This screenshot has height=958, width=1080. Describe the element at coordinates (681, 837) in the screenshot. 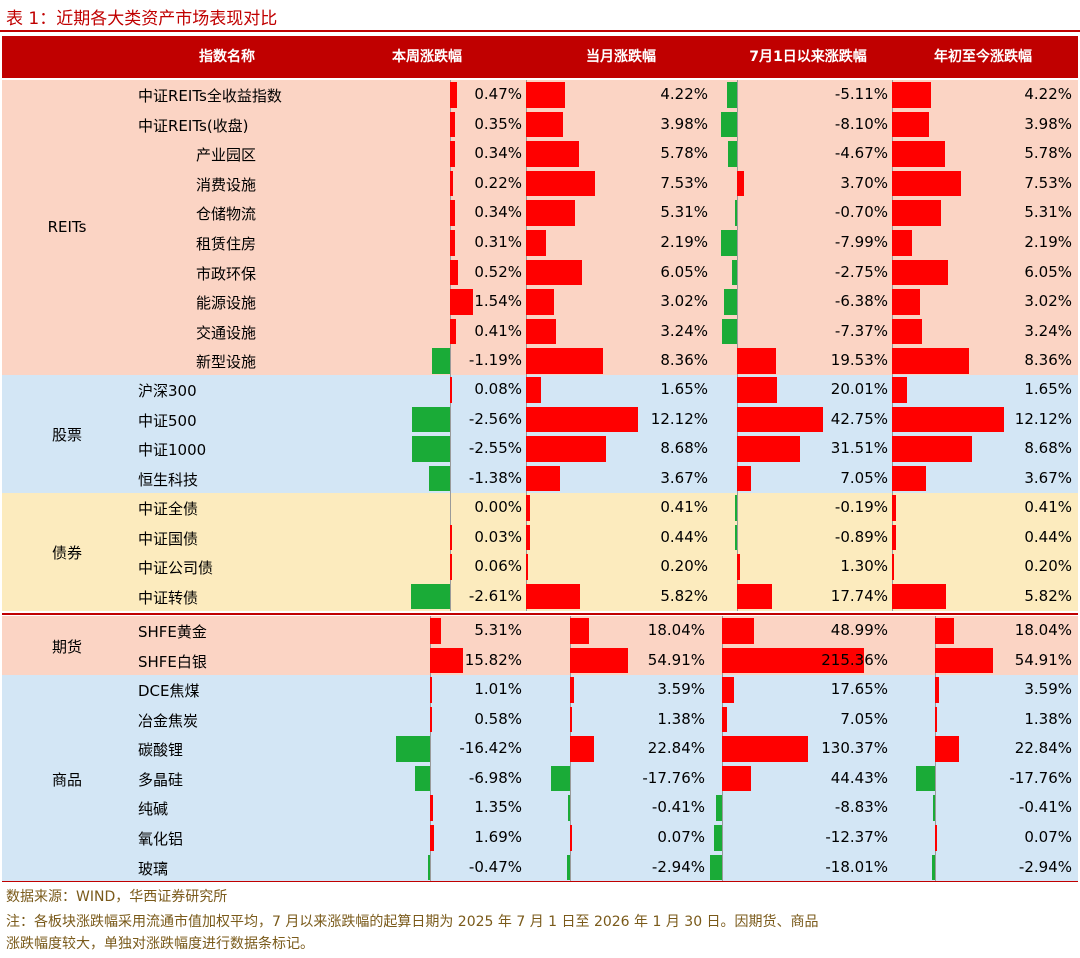

I see `value-cell-month: 0.07%` at that location.